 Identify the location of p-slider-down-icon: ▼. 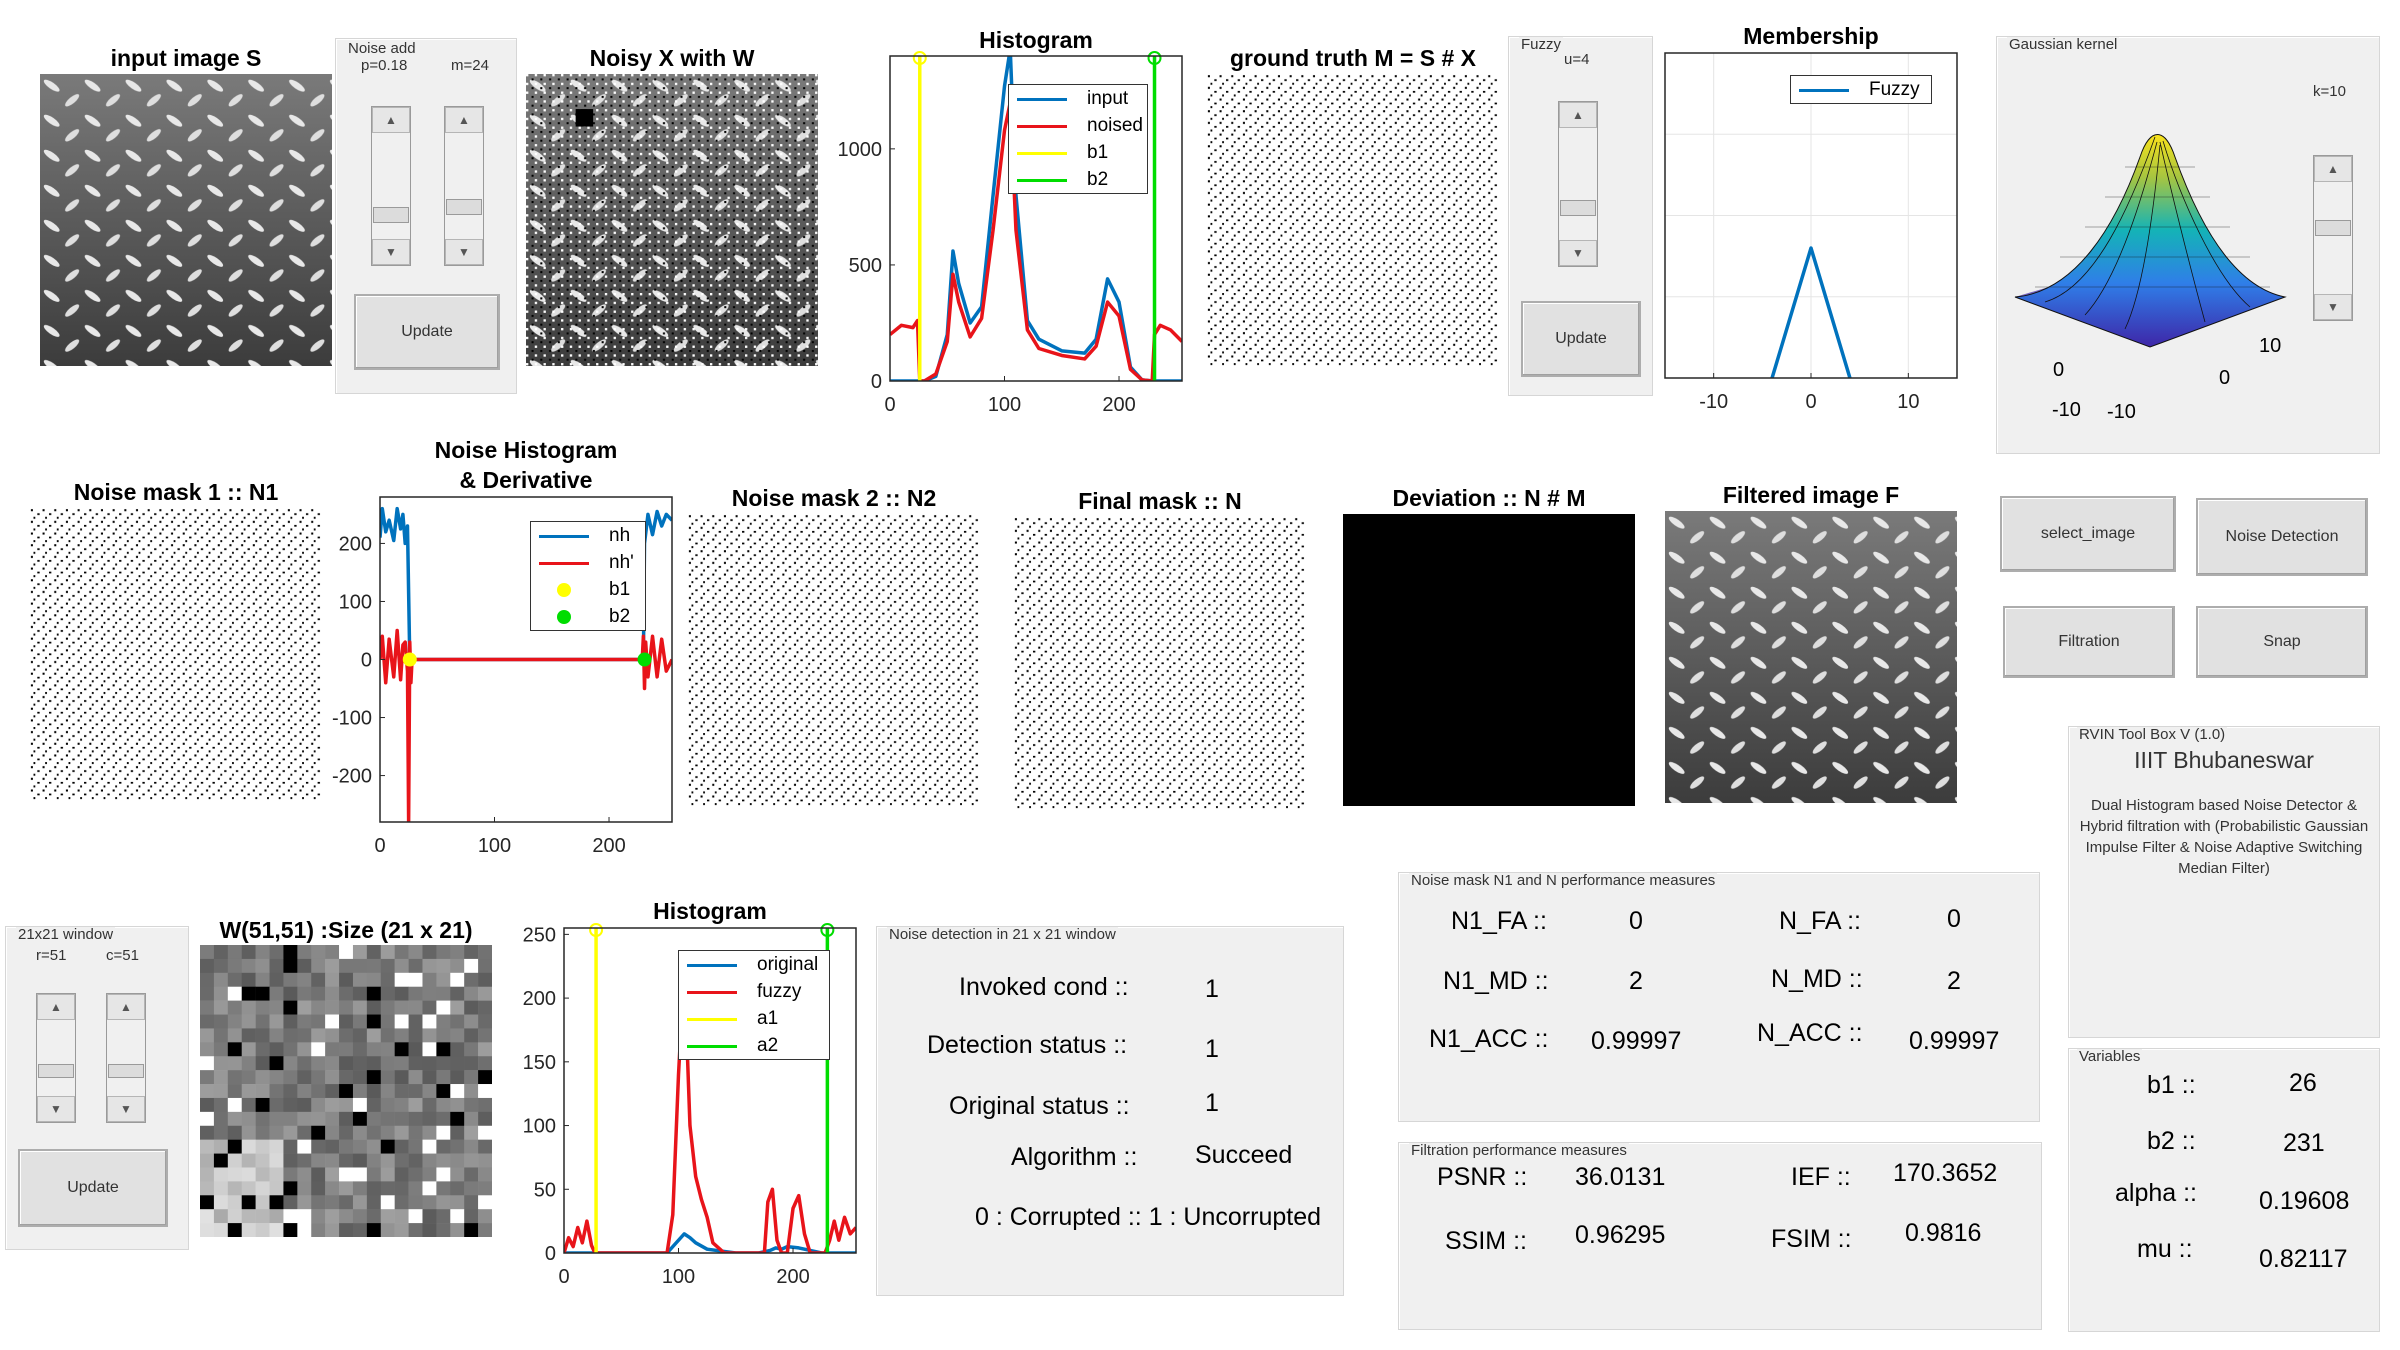
(391, 252).